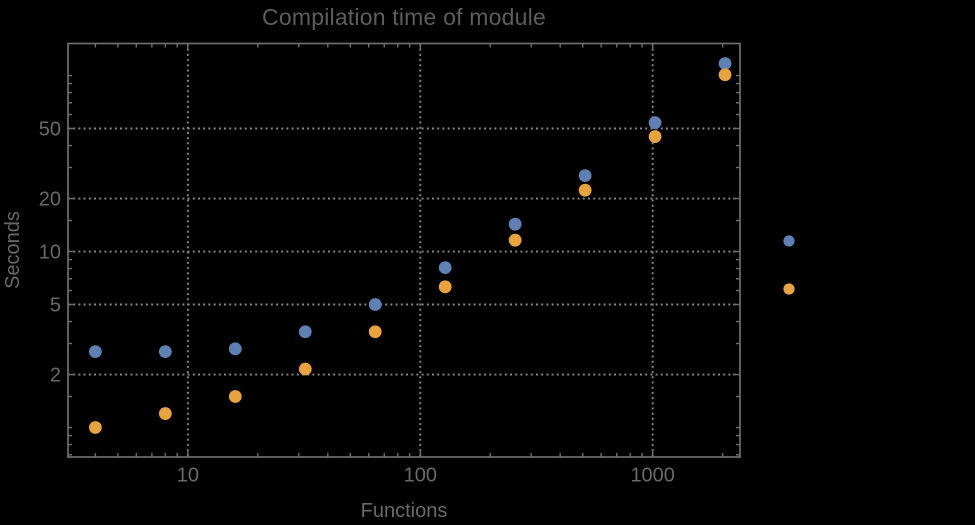 Image resolution: width=975 pixels, height=525 pixels. What do you see at coordinates (55, 376) in the screenshot?
I see `y-tick-label: 2` at bounding box center [55, 376].